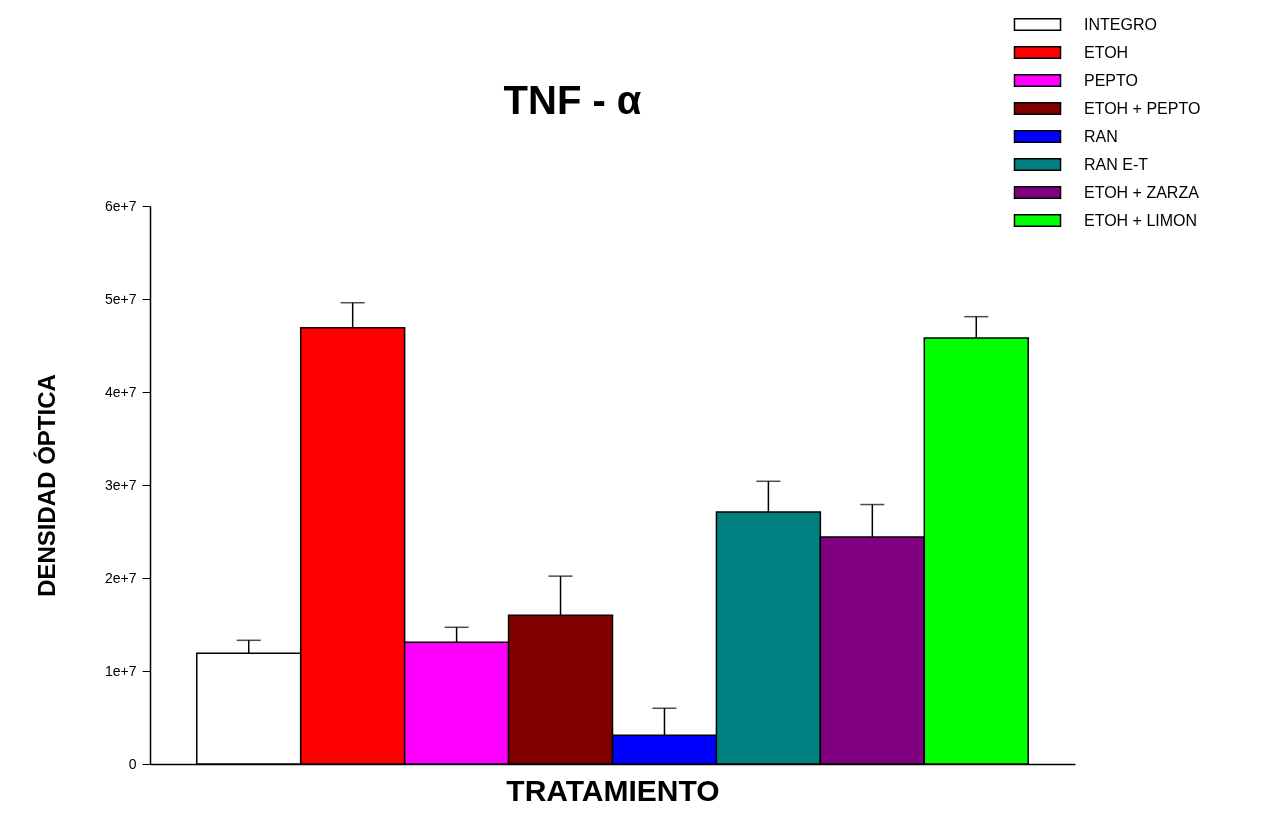 This screenshot has height=816, width=1264. What do you see at coordinates (120, 577) in the screenshot?
I see `y-tick-label: 2e+7` at bounding box center [120, 577].